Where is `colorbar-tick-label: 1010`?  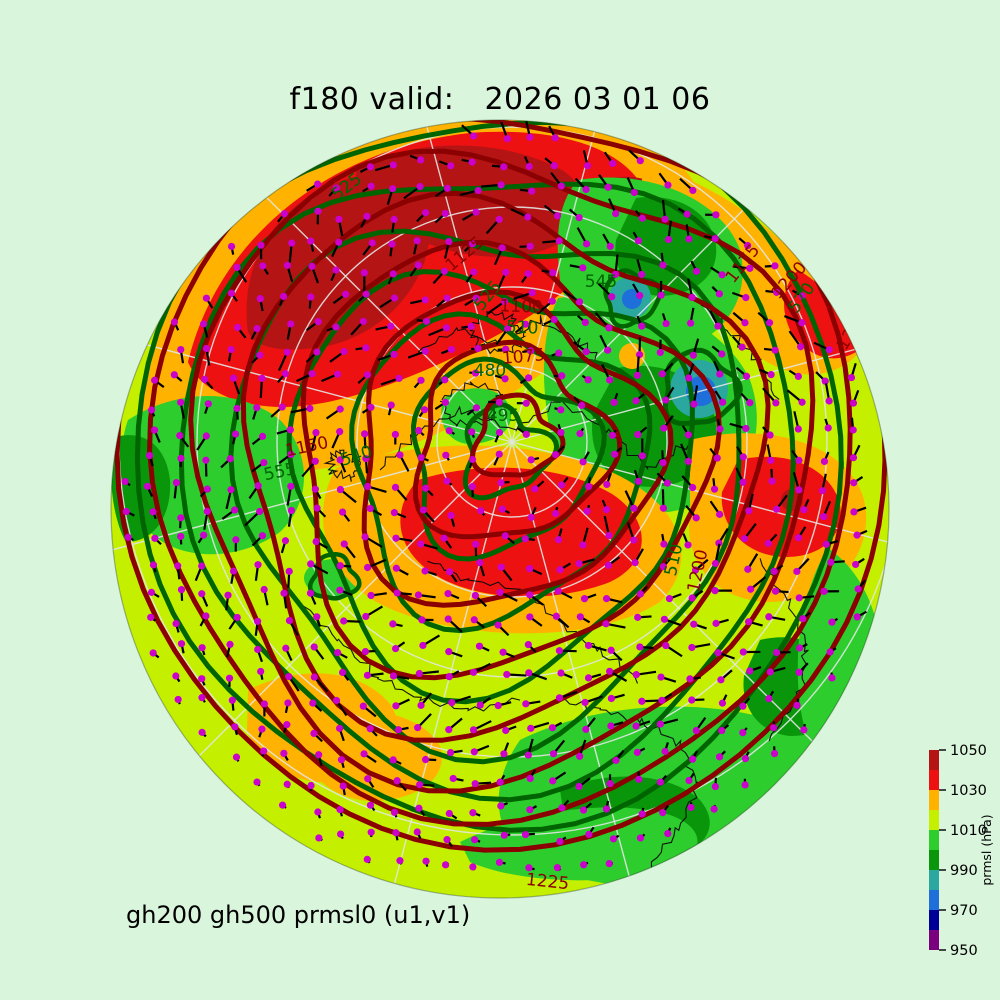
colorbar-tick-label: 1010 is located at coordinates (968, 831).